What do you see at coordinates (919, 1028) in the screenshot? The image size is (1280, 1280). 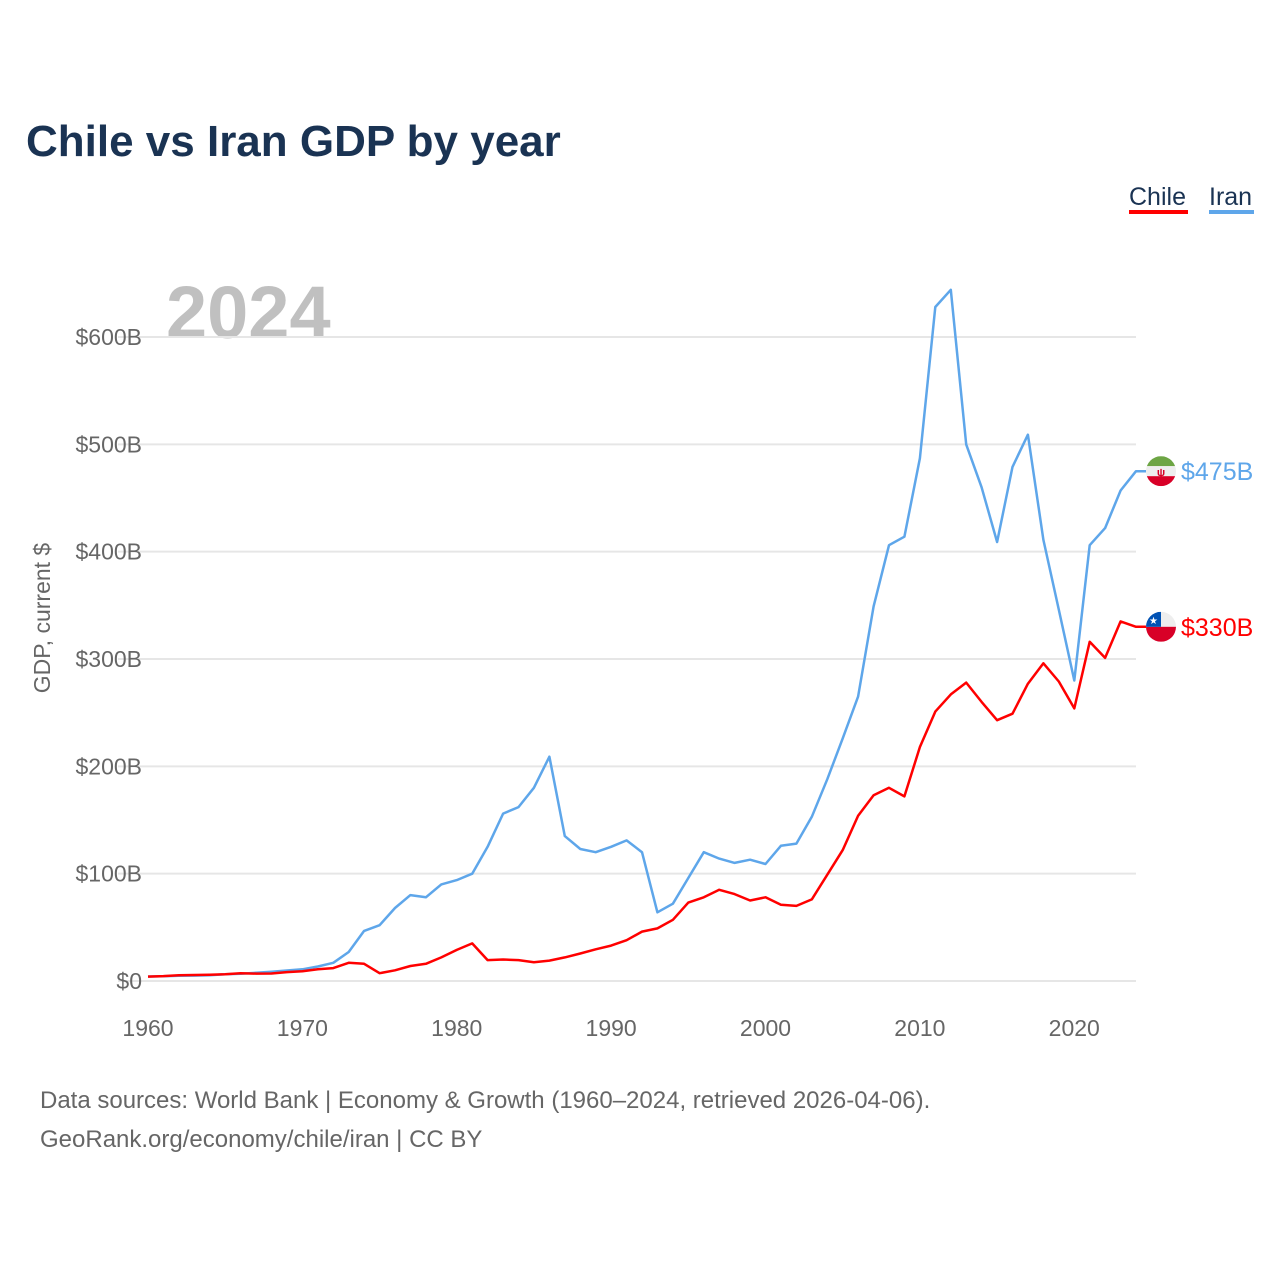 I see `x-tick-label: 2010` at bounding box center [919, 1028].